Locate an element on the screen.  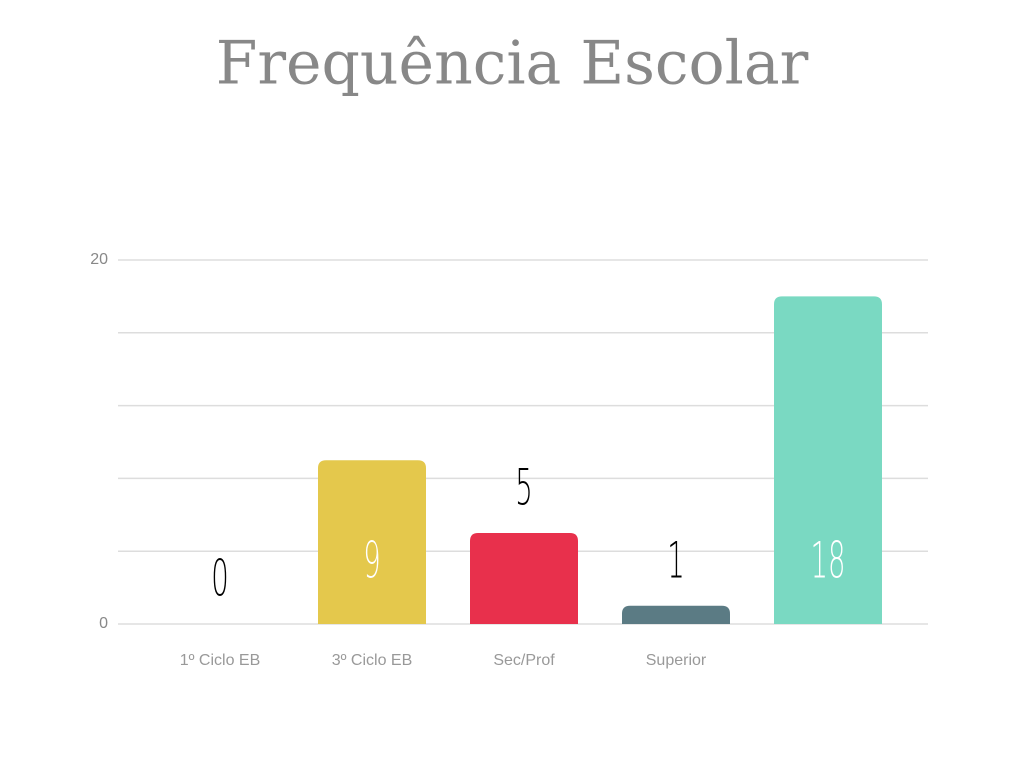
value-label: 0 is located at coordinates (219, 579).